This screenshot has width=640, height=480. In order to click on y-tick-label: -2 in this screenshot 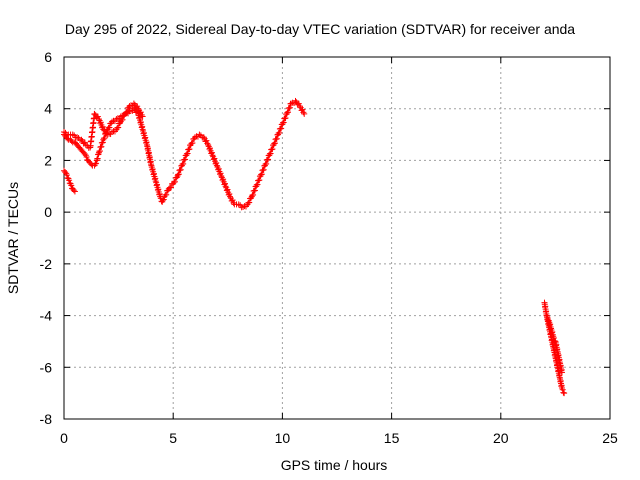, I will do `click(46, 264)`.